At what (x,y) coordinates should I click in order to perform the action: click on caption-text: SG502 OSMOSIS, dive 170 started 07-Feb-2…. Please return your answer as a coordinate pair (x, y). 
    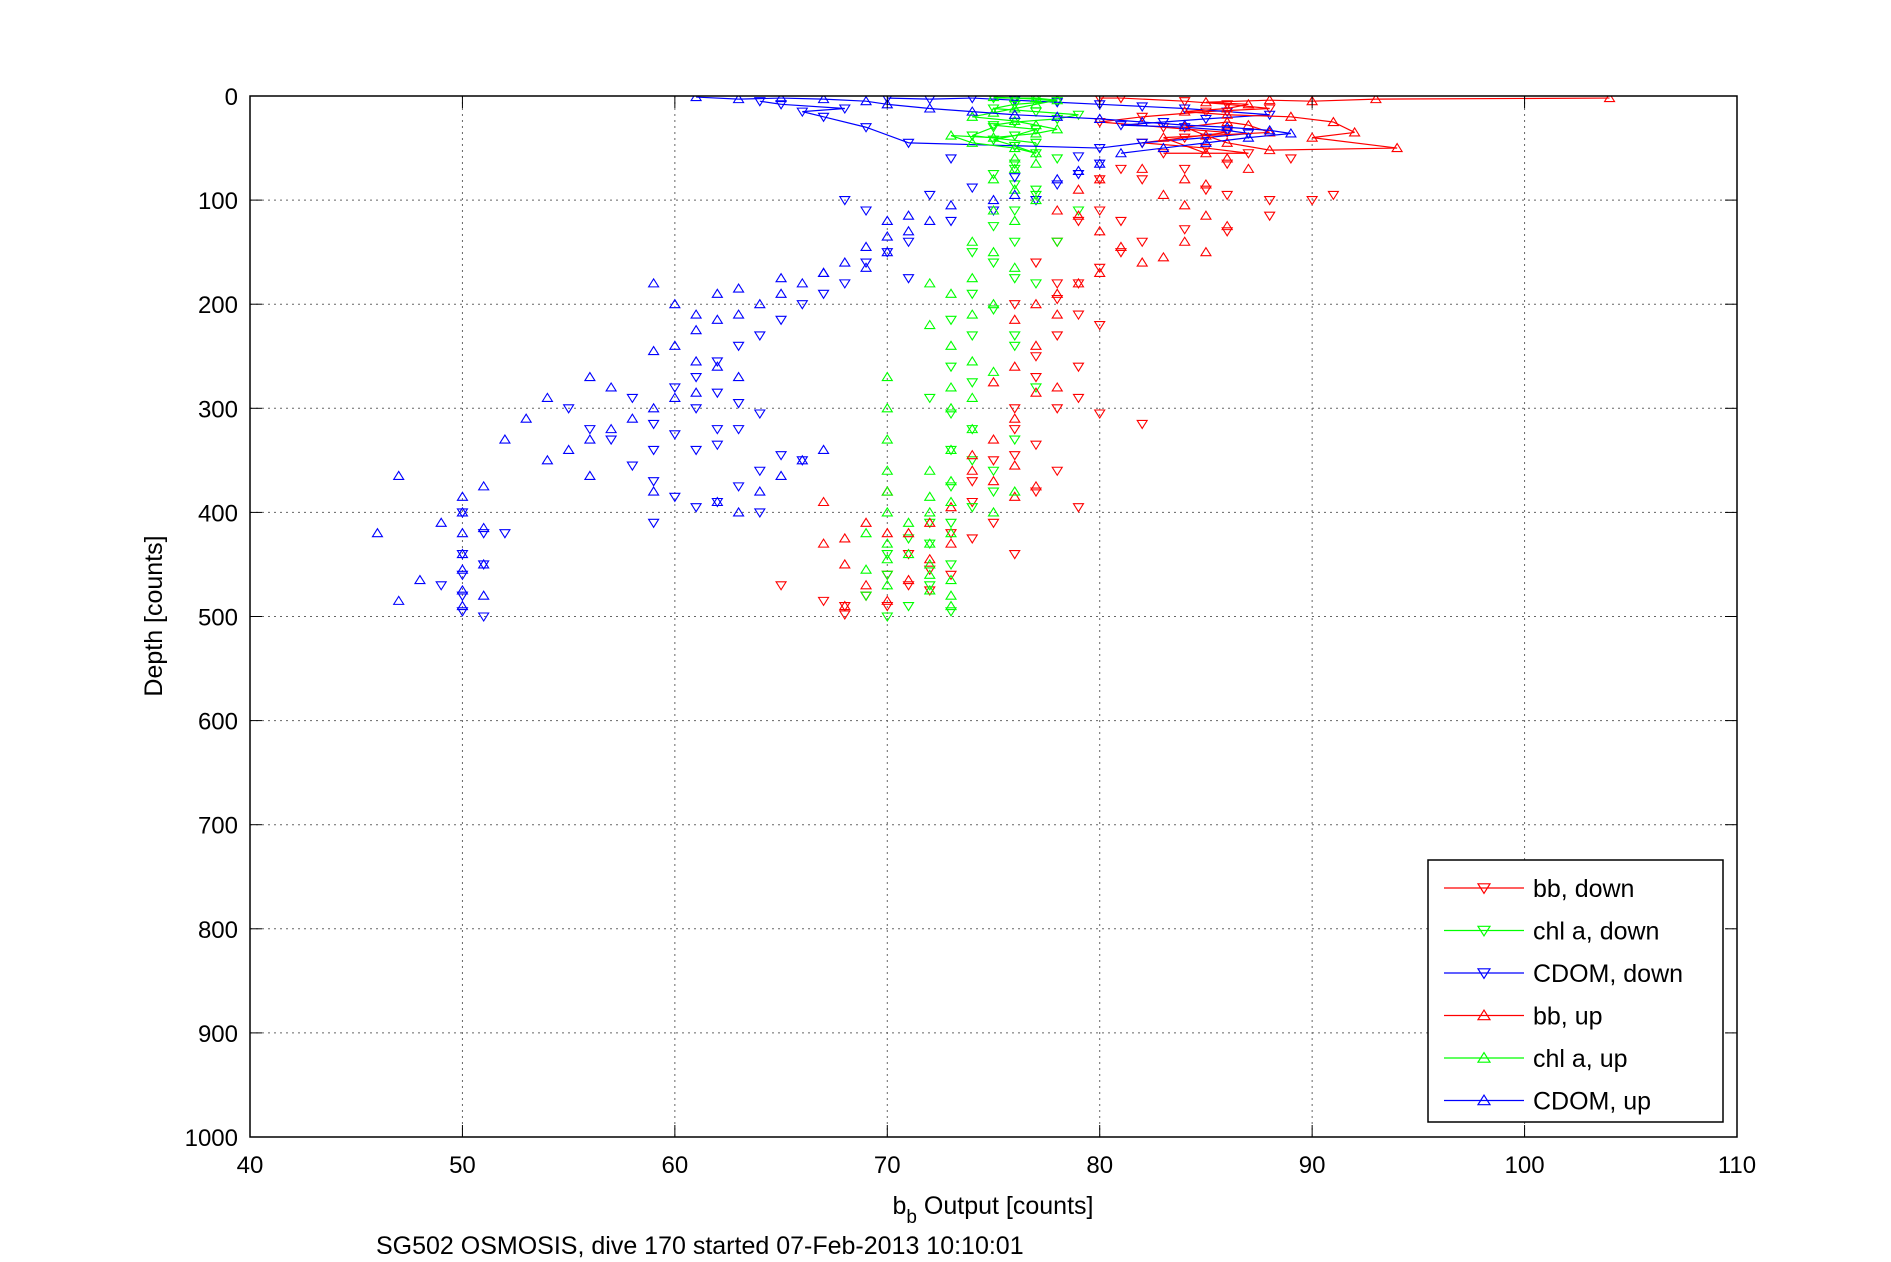
    Looking at the image, I should click on (700, 1246).